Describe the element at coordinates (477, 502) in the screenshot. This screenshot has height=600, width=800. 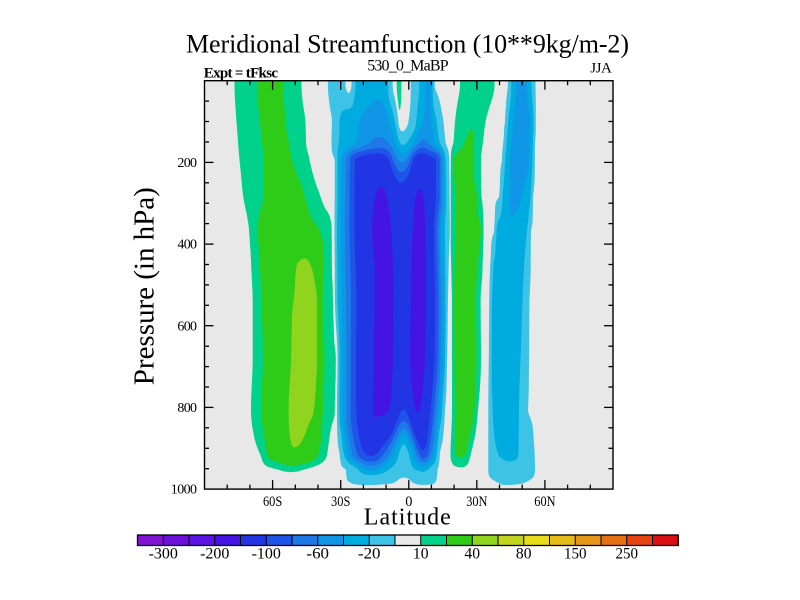
I see `svg-text: 30N` at that location.